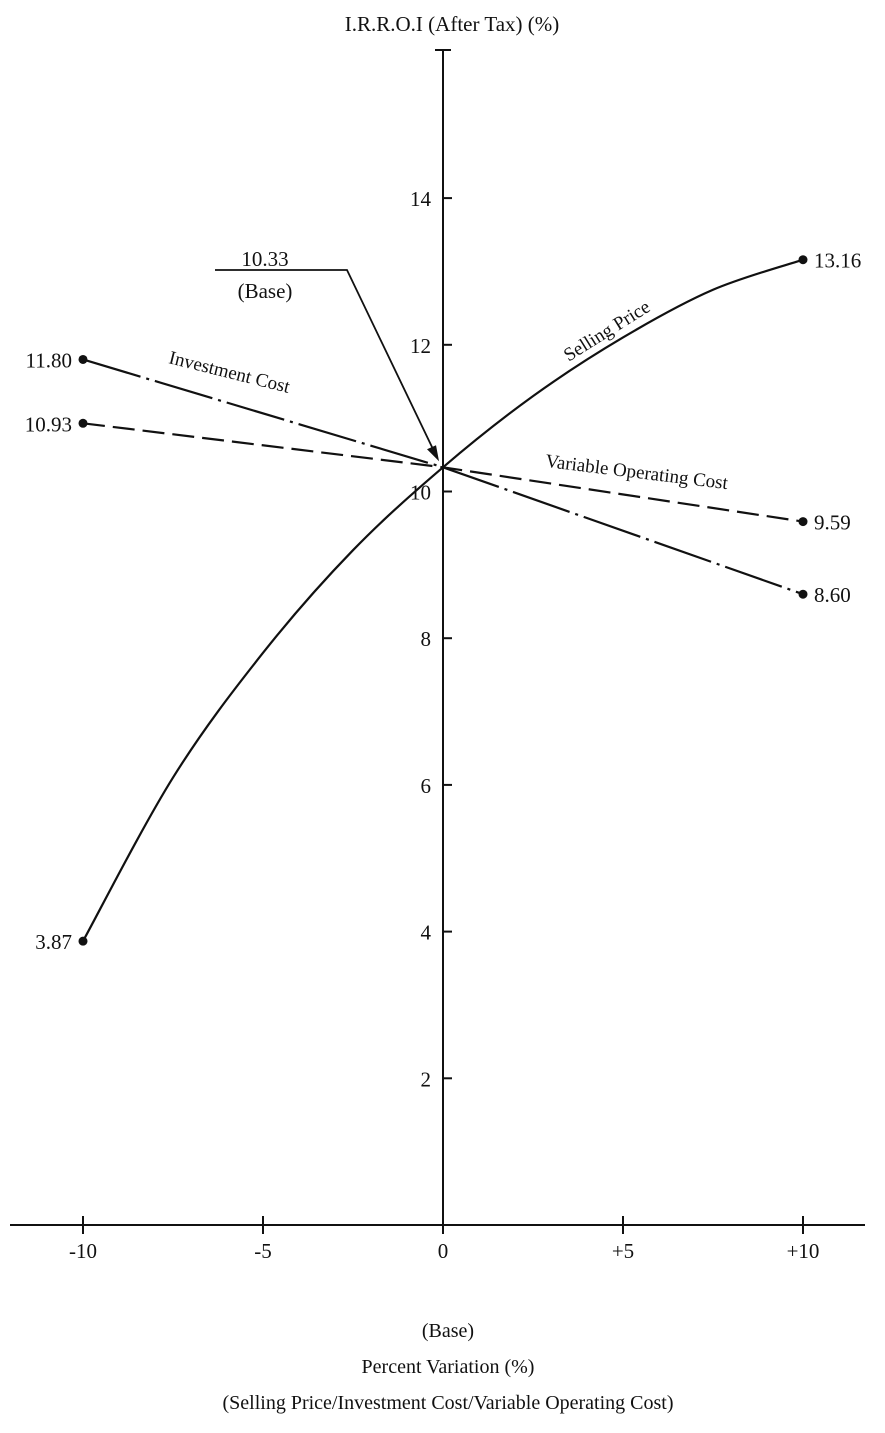 The height and width of the screenshot is (1433, 885). I want to click on data-label: 8.60, so click(832, 595).